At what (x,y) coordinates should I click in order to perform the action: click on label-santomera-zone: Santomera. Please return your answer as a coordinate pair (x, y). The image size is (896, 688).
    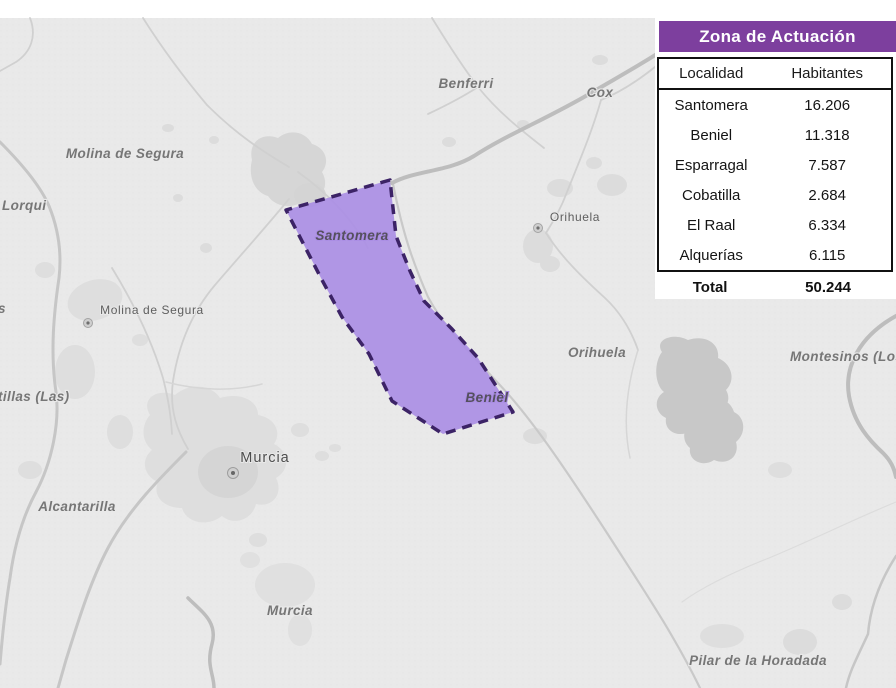
    Looking at the image, I should click on (351, 235).